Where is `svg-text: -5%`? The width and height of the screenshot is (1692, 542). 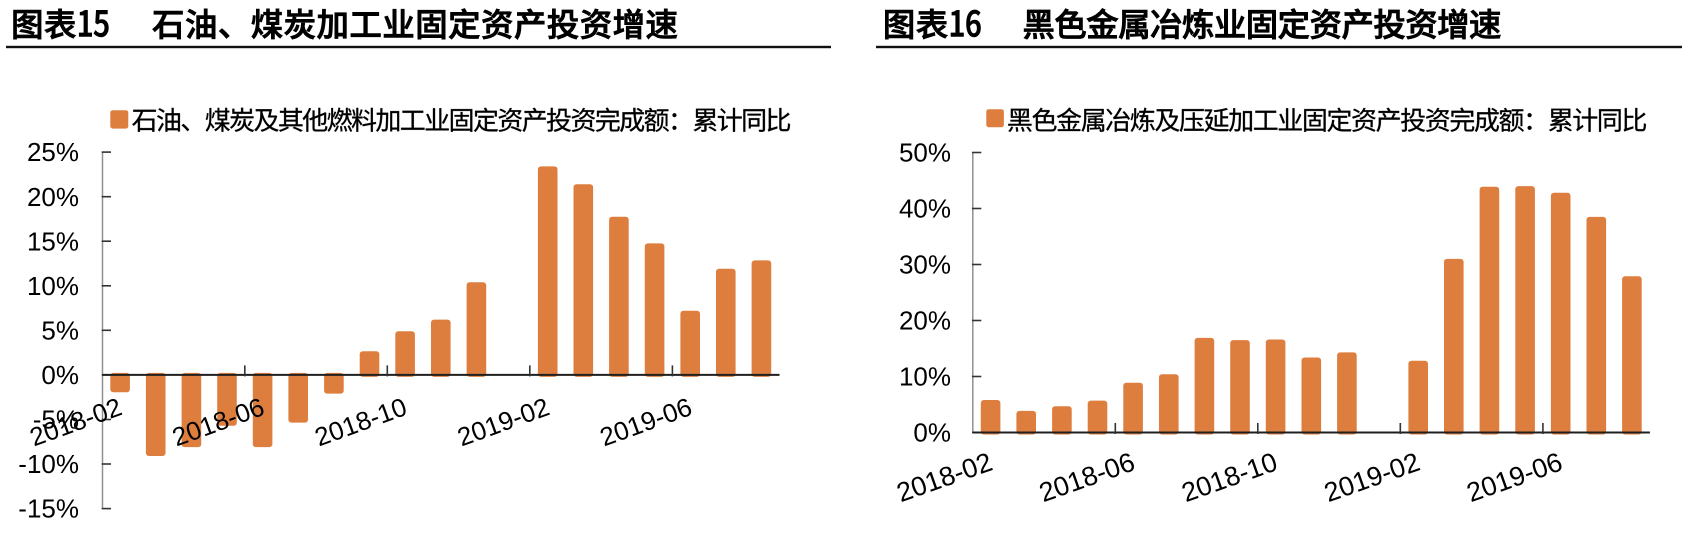 svg-text: -5% is located at coordinates (56, 420).